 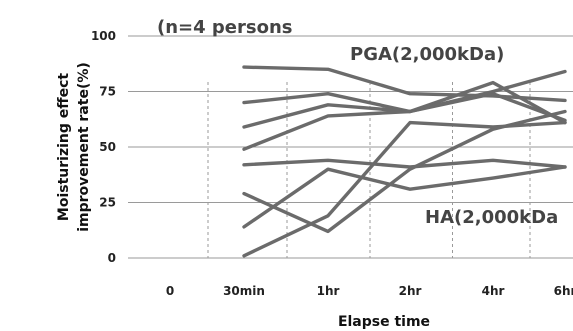 What do you see at coordinates (84, 147) in the screenshot?
I see `y-axis-label-line-2: improvement rate(%)` at bounding box center [84, 147].